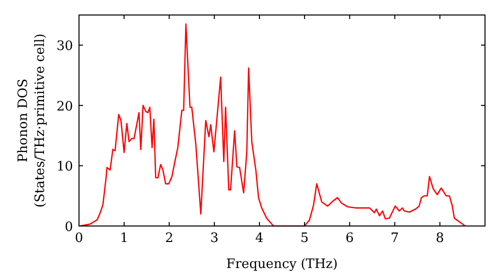 The image size is (500, 280). Describe the element at coordinates (64, 106) in the screenshot. I see `y-tick-label: 20` at that location.